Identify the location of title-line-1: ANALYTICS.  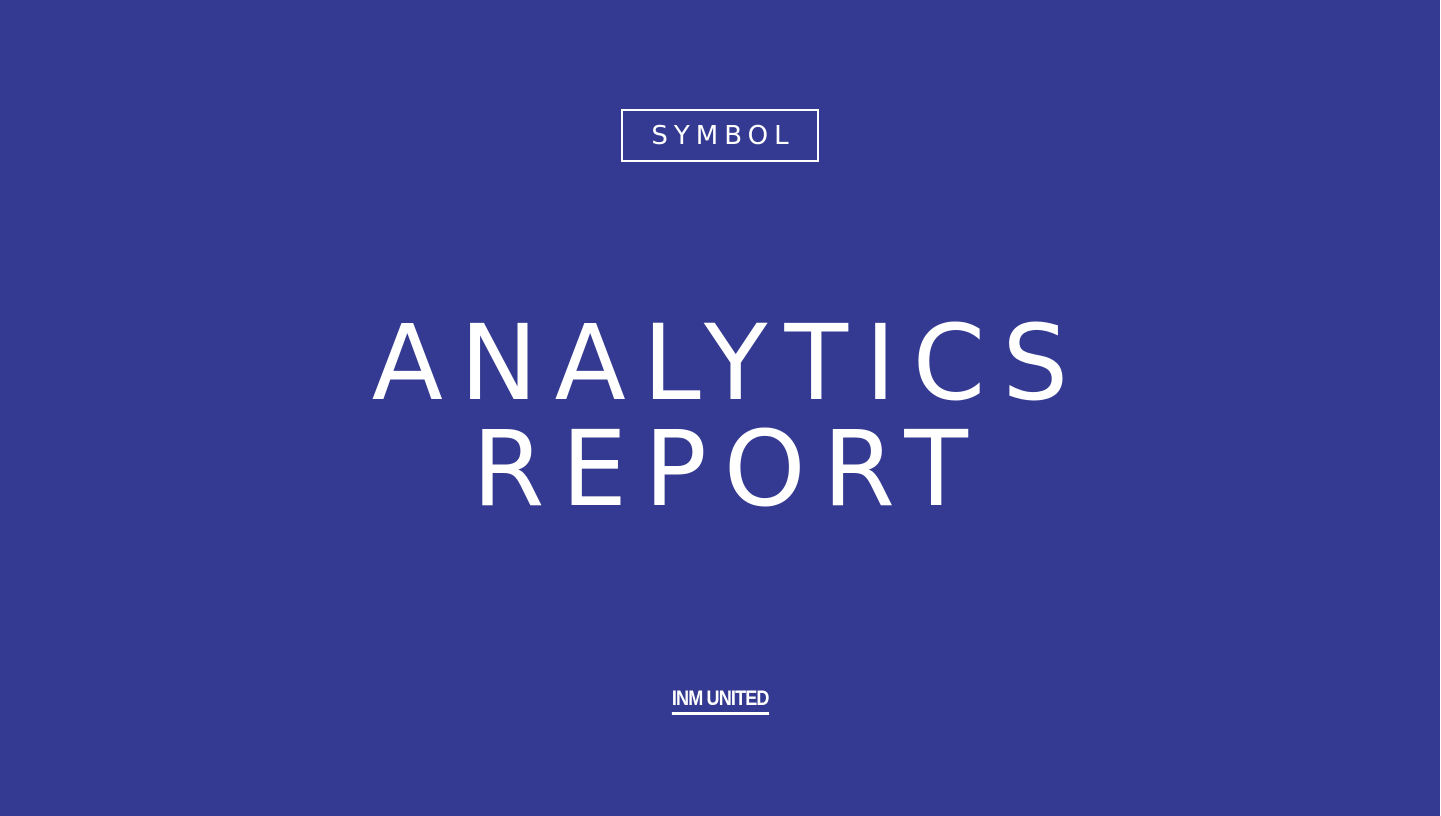
(728, 363).